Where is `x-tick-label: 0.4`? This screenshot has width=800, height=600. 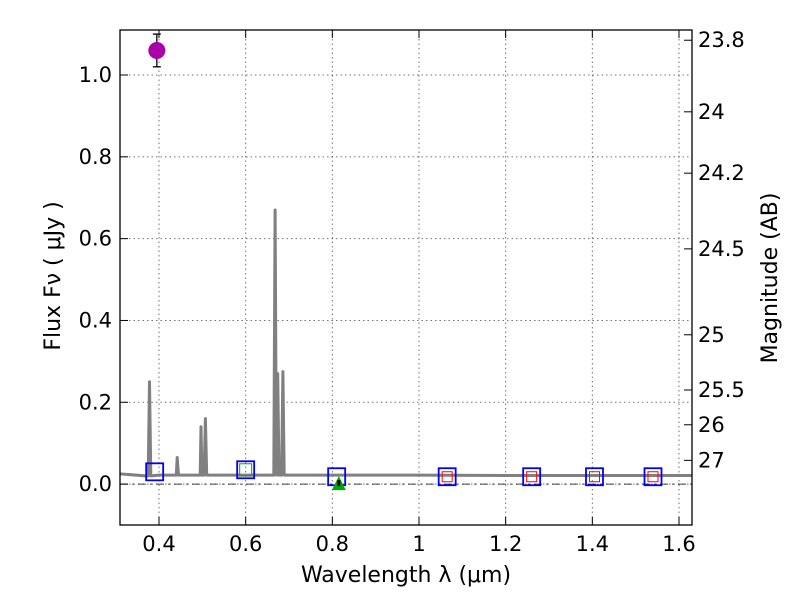 x-tick-label: 0.4 is located at coordinates (158, 544).